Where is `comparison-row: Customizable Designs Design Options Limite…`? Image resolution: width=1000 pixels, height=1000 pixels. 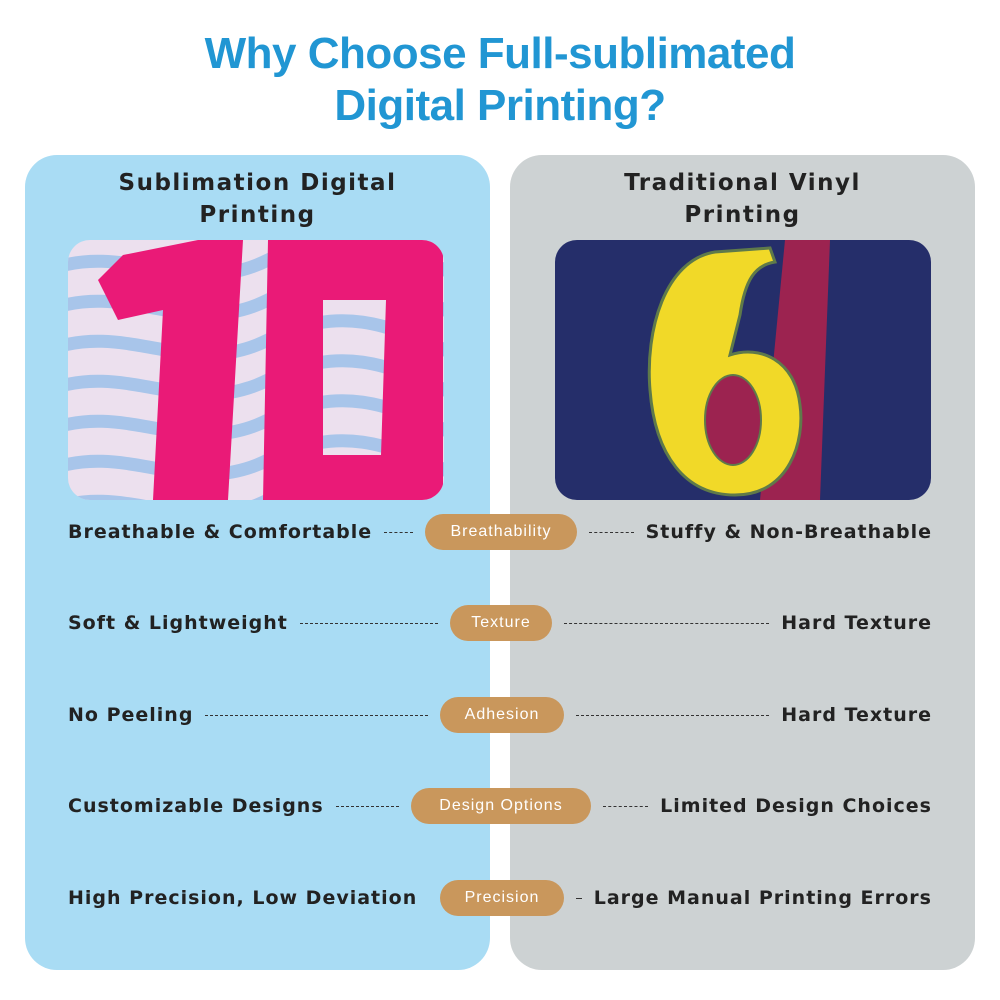
comparison-row: Customizable Designs Design Options Limite… is located at coordinates (500, 806).